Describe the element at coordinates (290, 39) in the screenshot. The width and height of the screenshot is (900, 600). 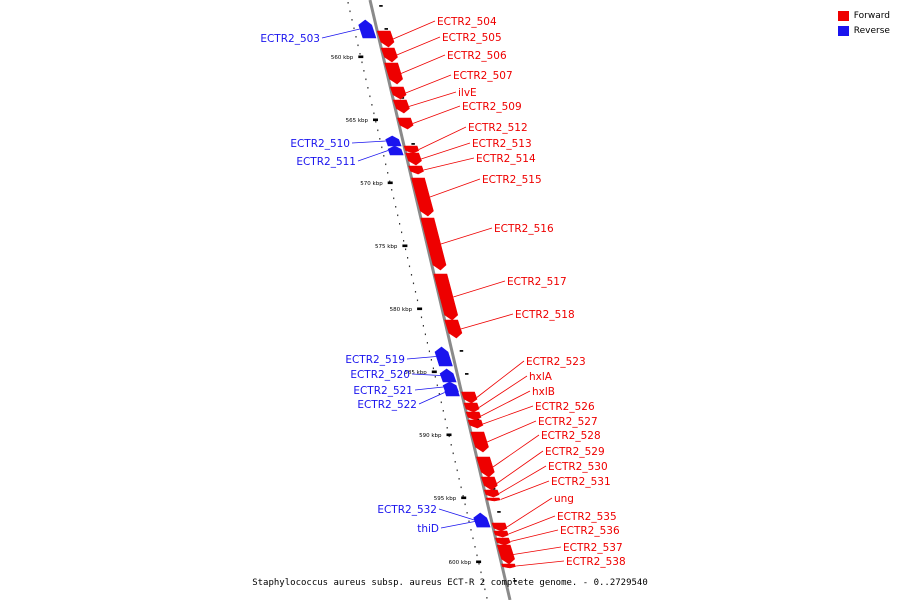
I see `gene-label: ECTR2_503` at that location.